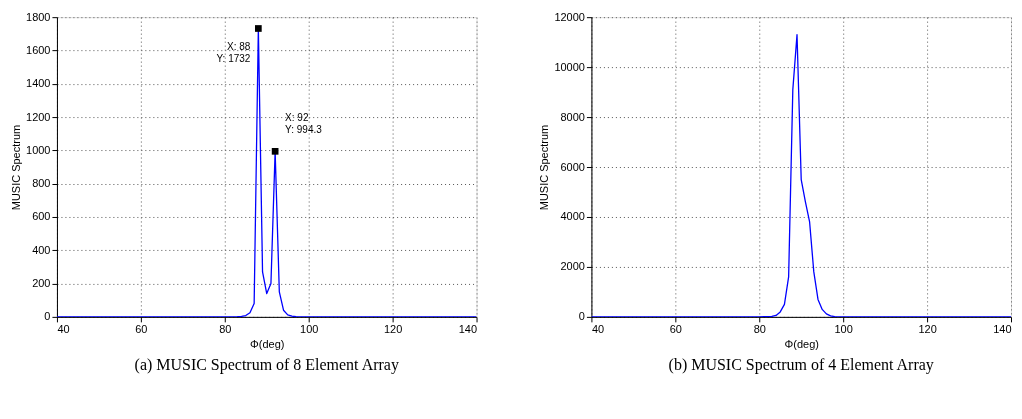  Describe the element at coordinates (233, 53) in the screenshot. I see `annotation: X: 88 Y: 1732` at that location.